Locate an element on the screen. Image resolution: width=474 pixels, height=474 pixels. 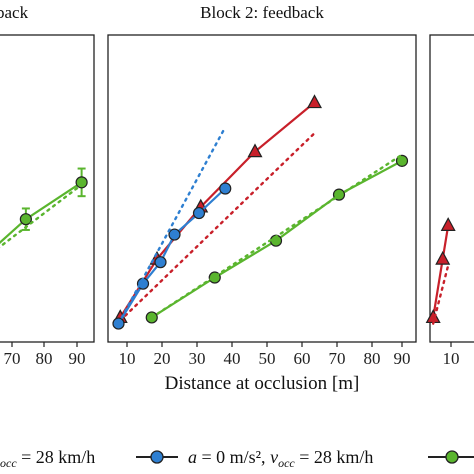
x-tick-label: 60 is located at coordinates (302, 358).